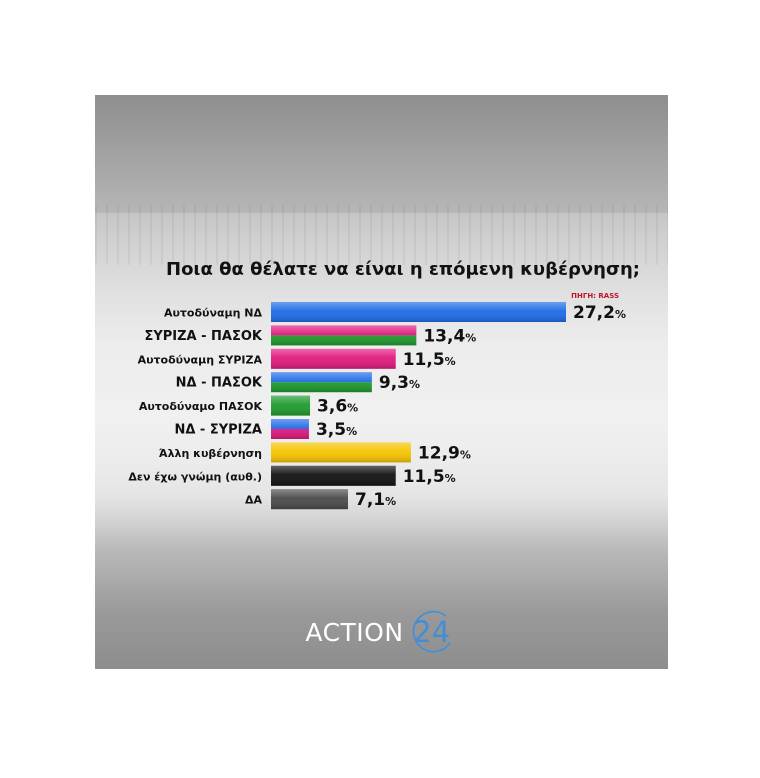 The width and height of the screenshot is (760, 778). I want to click on category-label: Αυτοδύναμη ΝΔ, so click(213, 313).